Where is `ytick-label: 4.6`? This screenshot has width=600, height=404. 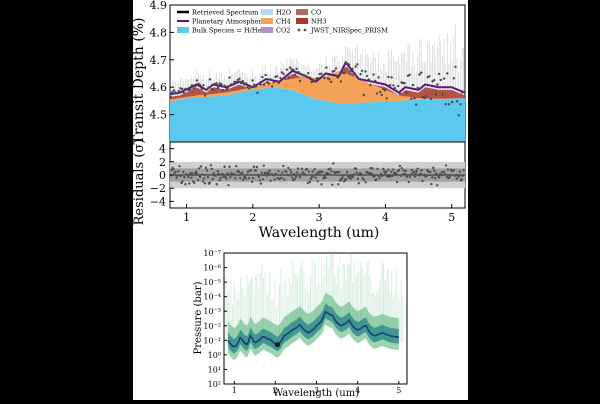 ytick-label: 4.6 is located at coordinates (159, 87).